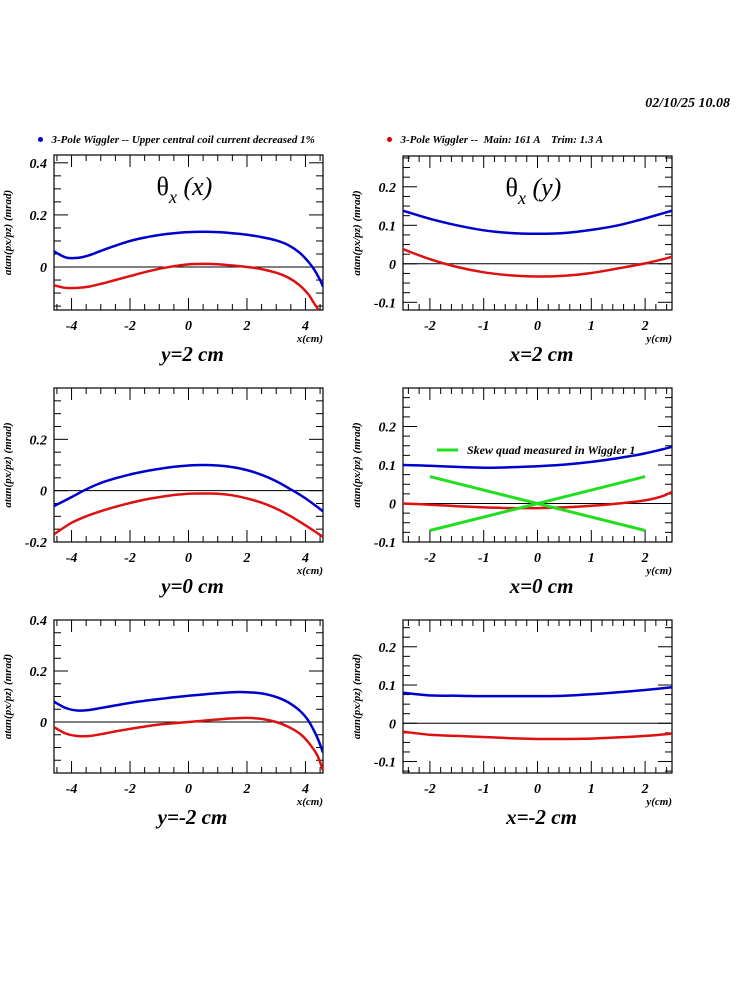  What do you see at coordinates (389, 139) in the screenshot?
I see `legend-marker-red-icon` at bounding box center [389, 139].